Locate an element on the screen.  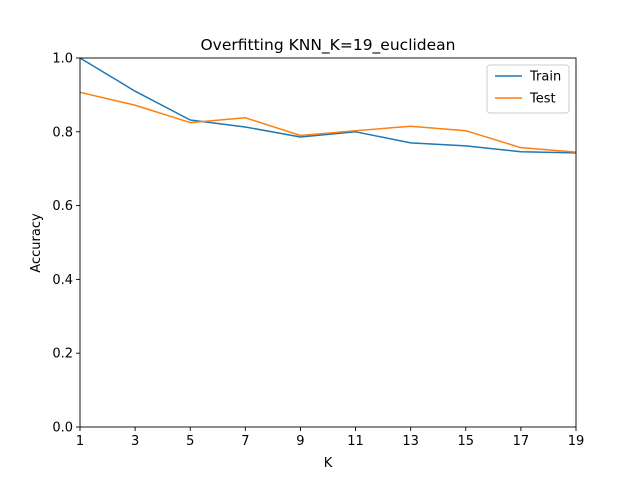
x-tick-label: 3 is located at coordinates (135, 441).